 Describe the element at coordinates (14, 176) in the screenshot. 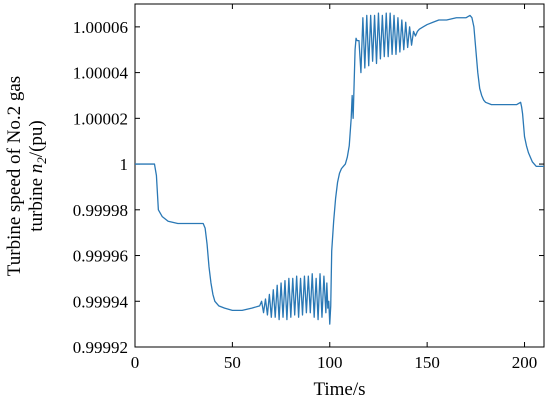

I see `y-axis-label-line1: Turbine speed of No.2 gas` at that location.